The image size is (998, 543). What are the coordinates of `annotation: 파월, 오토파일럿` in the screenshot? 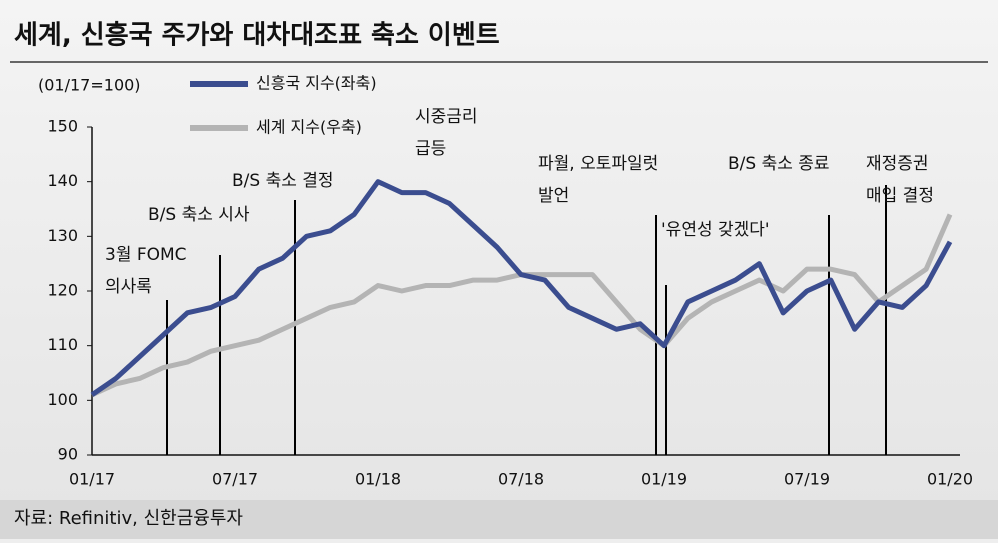 It's located at (598, 164).